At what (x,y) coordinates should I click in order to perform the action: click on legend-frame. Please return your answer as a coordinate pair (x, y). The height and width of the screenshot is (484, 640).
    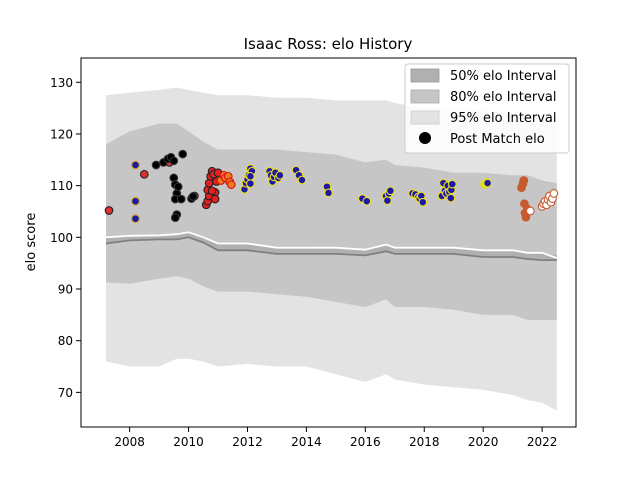
    Looking at the image, I should click on (487, 108).